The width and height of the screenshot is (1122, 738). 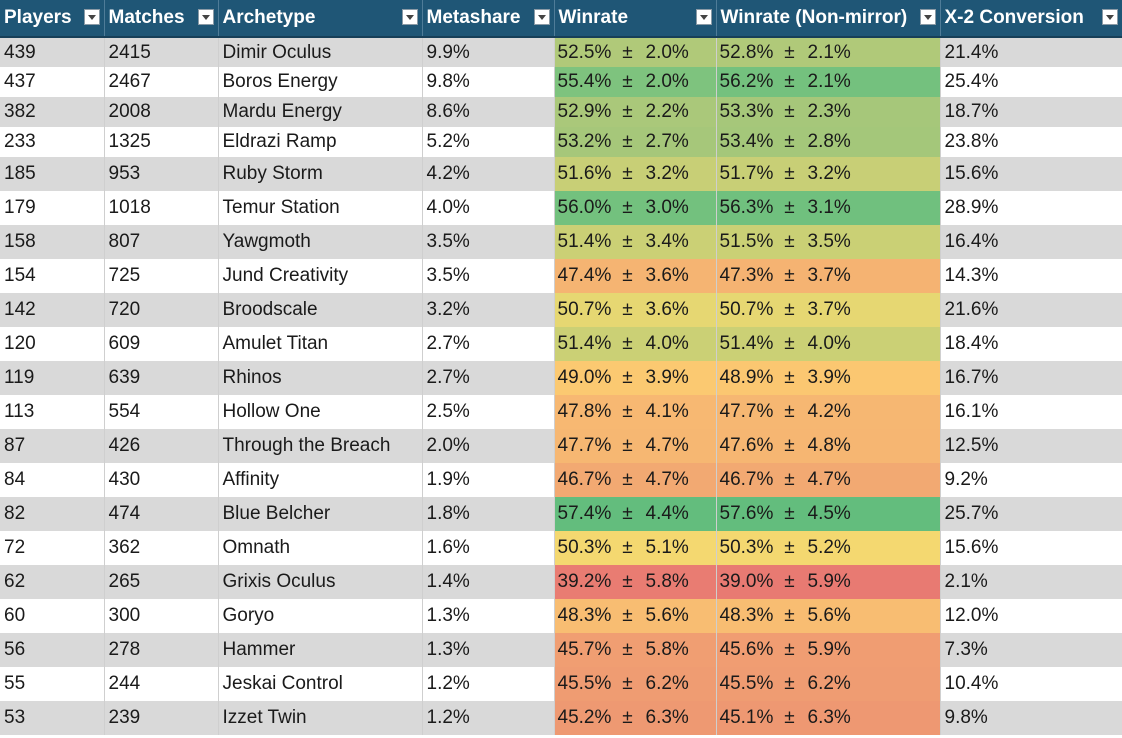 I want to click on cell-archetype: Grixis Oculus, so click(x=320, y=582).